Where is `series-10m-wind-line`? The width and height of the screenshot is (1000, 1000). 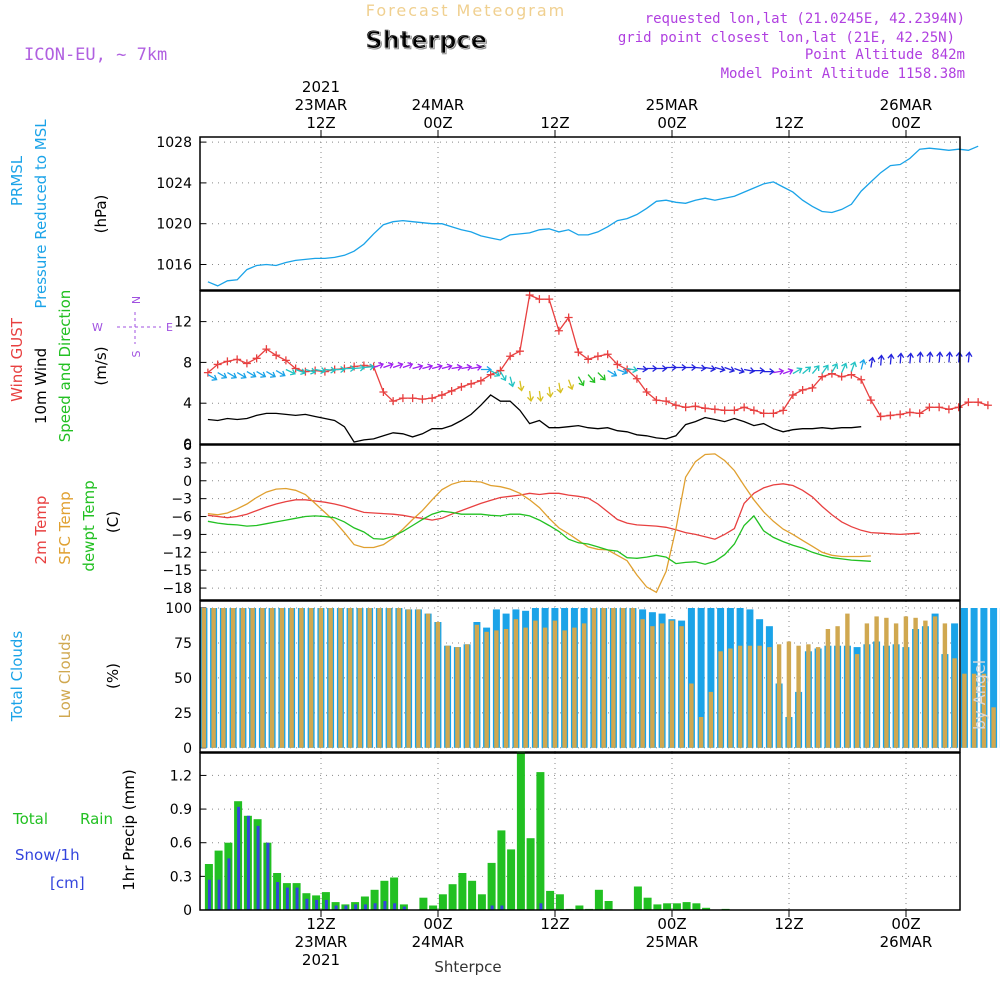 series-10m-wind-line is located at coordinates (534, 418).